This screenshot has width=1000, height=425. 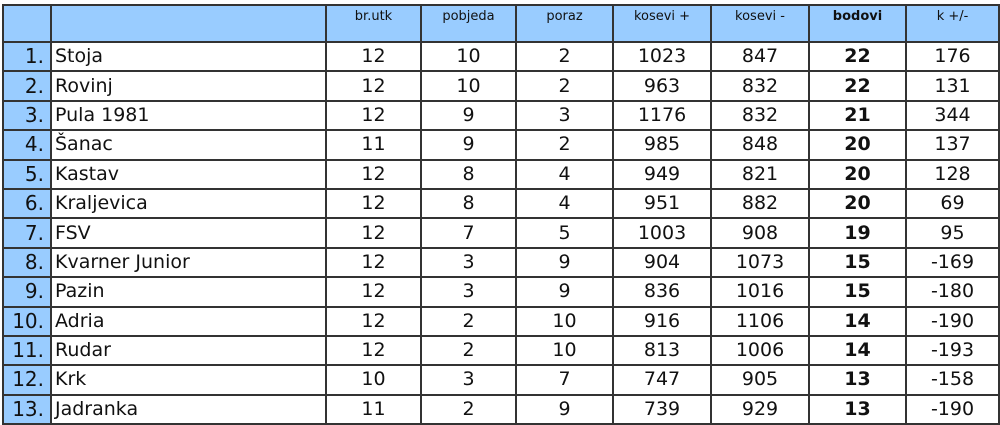 I want to click on team-name-cell: Pazin, so click(x=188, y=292).